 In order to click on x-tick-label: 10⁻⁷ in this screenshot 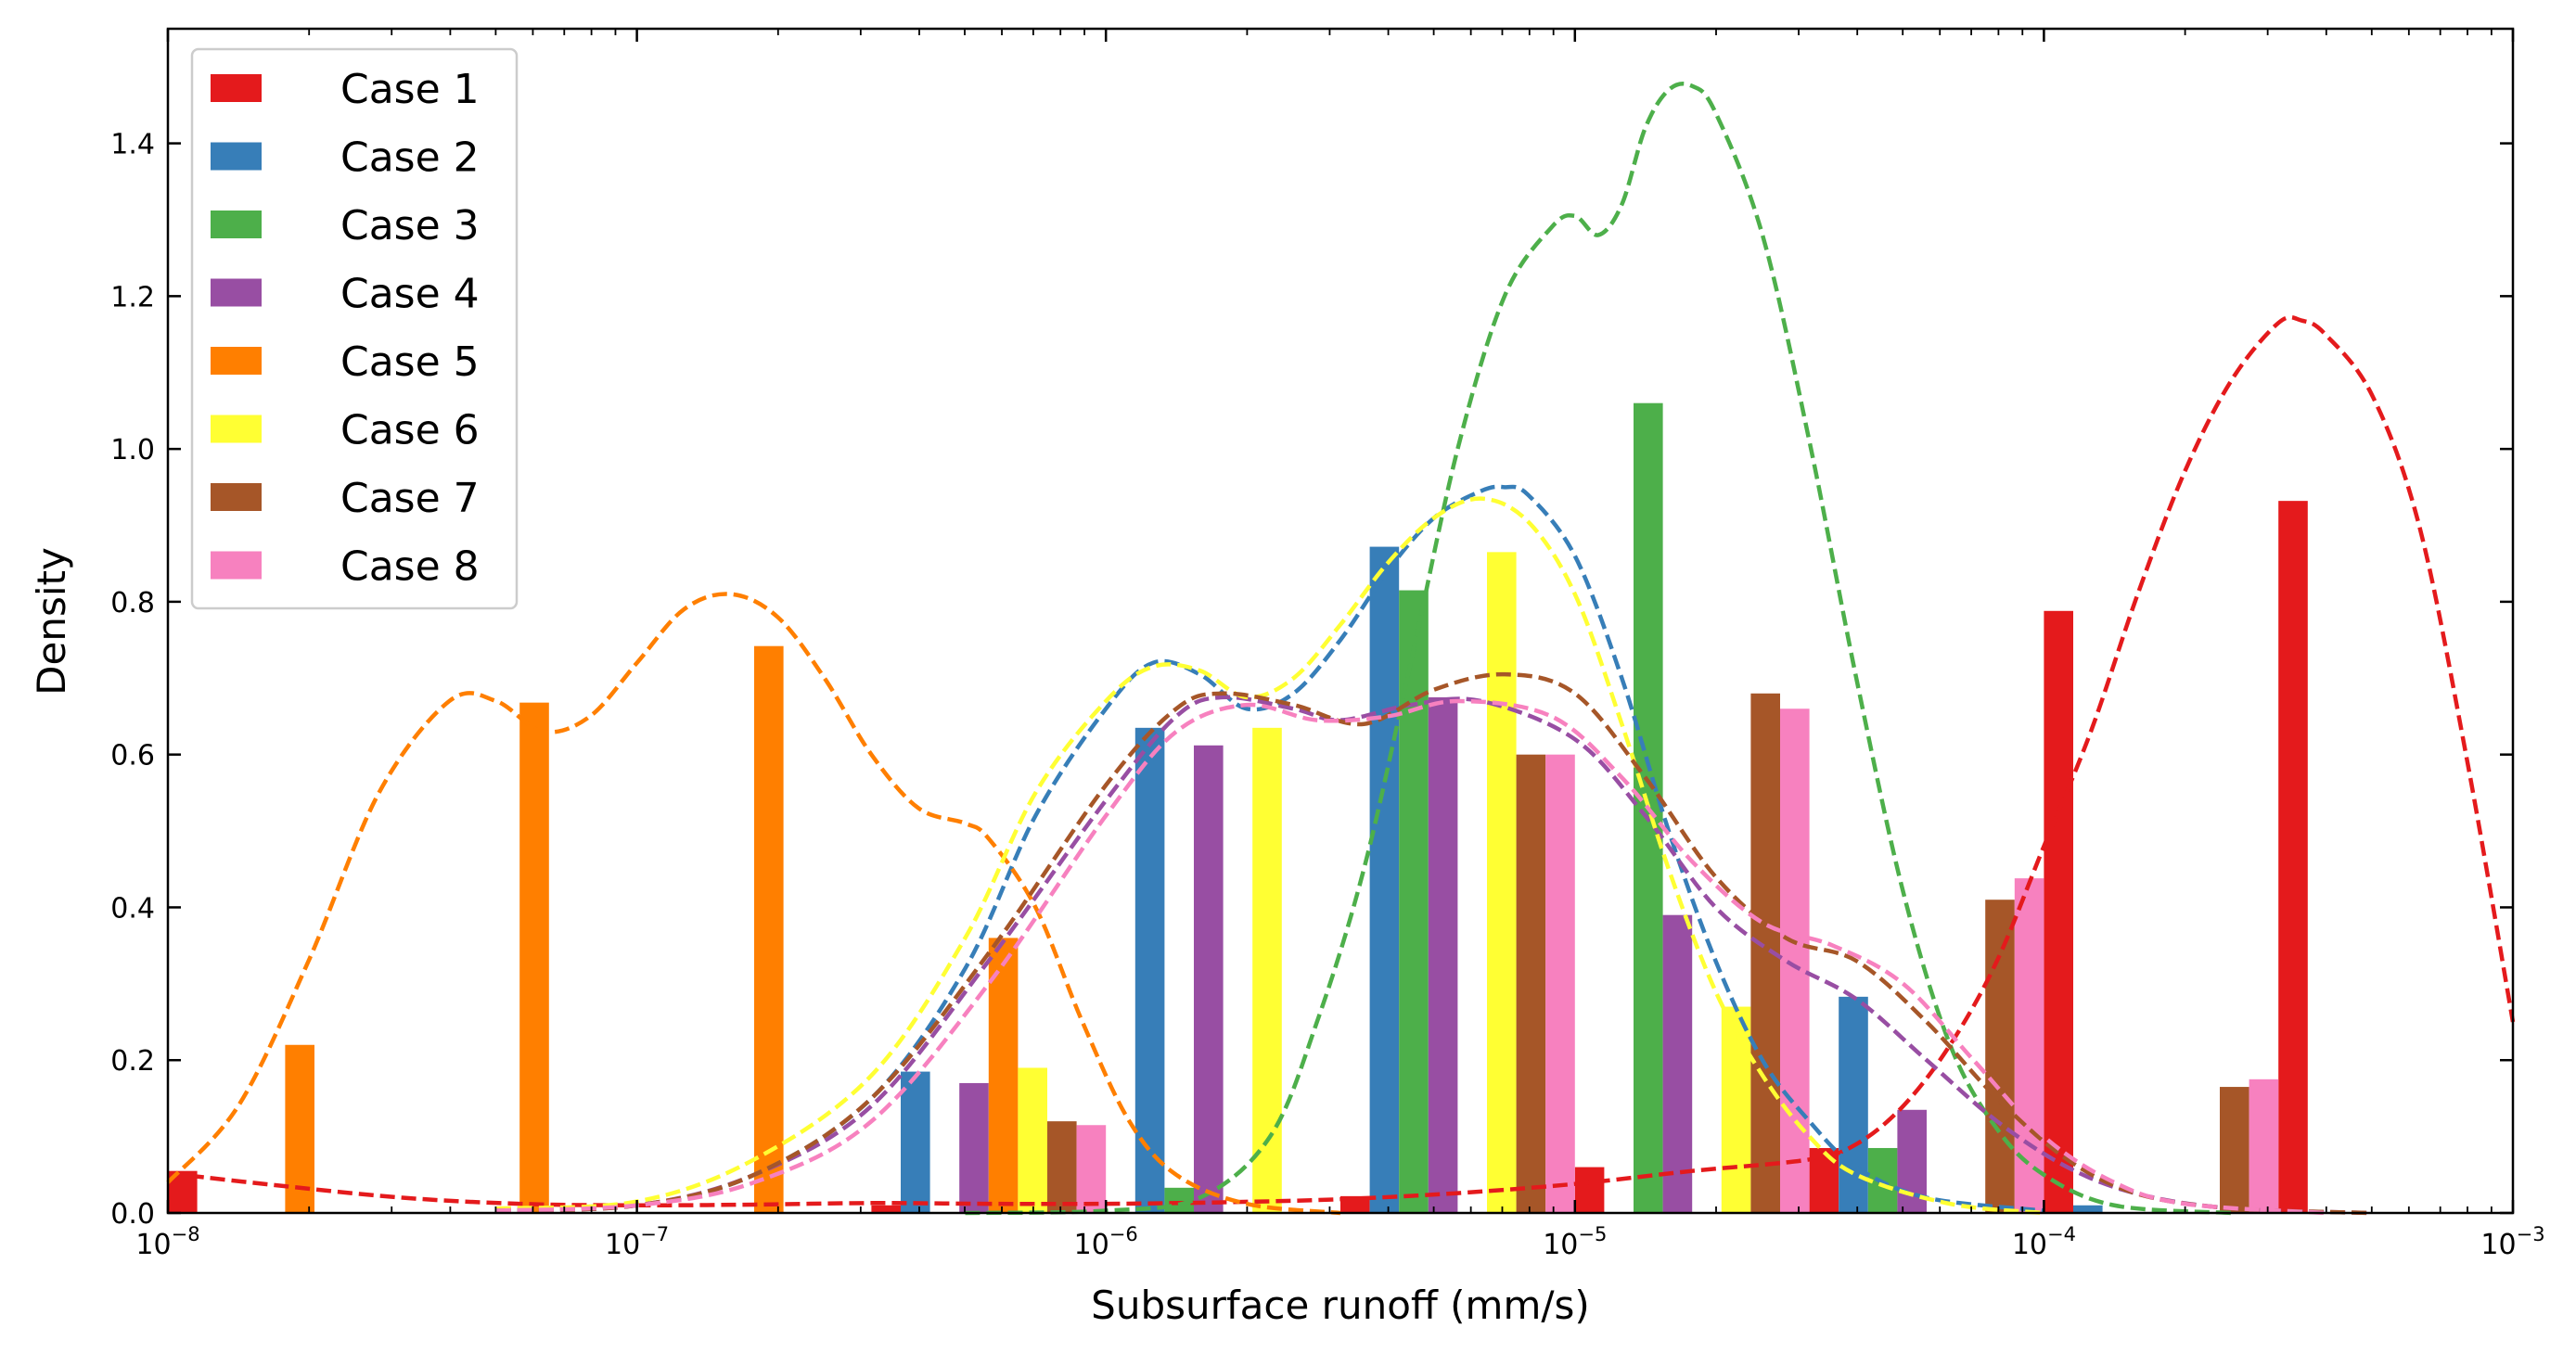, I will do `click(637, 1242)`.